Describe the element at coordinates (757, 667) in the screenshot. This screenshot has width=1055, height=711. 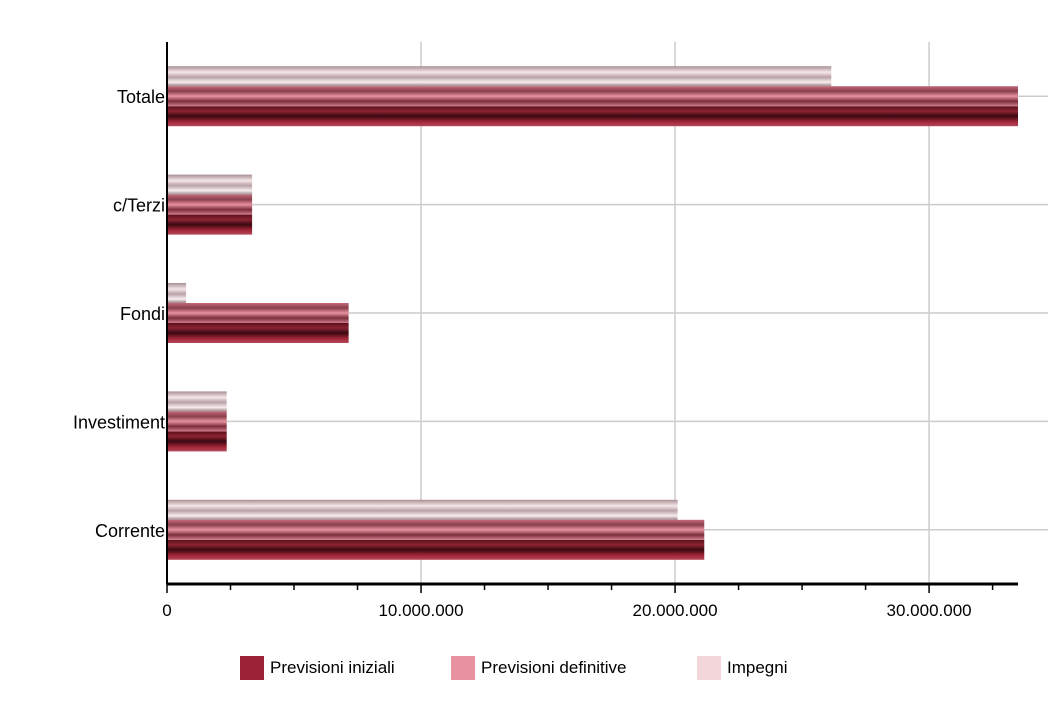
I see `legend-label: Impegni` at that location.